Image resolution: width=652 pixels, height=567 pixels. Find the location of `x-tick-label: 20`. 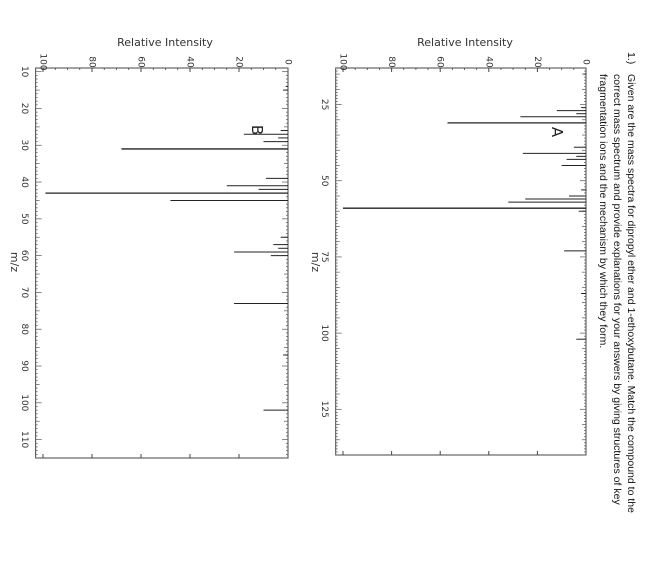

x-tick-label: 20 is located at coordinates (24, 109).